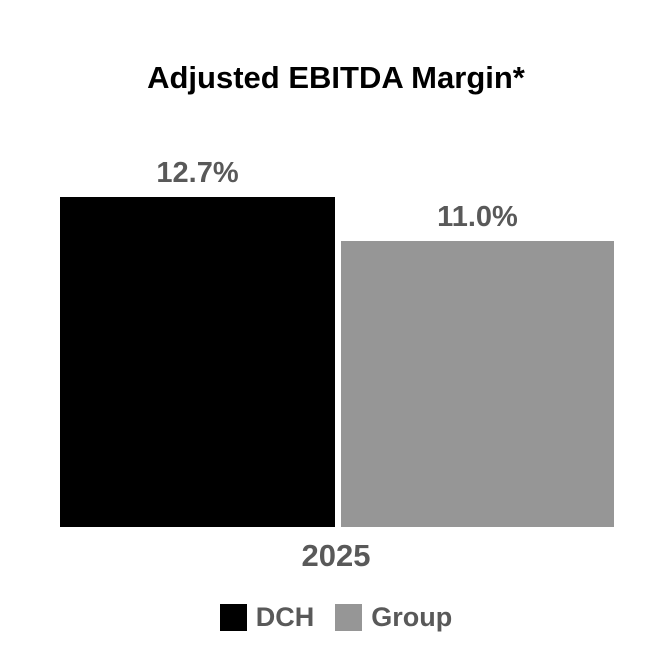 This screenshot has height=672, width=672. What do you see at coordinates (336, 555) in the screenshot?
I see `x-axis-category-label: 2025` at bounding box center [336, 555].